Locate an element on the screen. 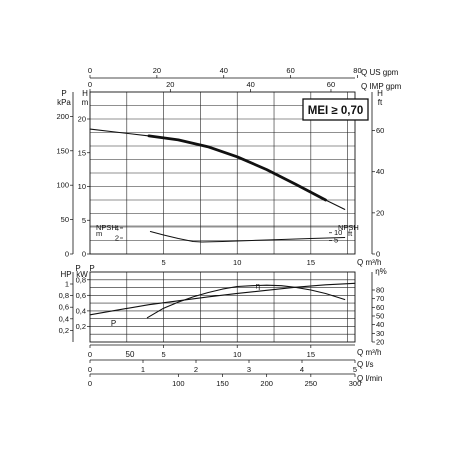 The width and height of the screenshot is (450, 450). m3h-tick-label: 5 is located at coordinates (164, 354).